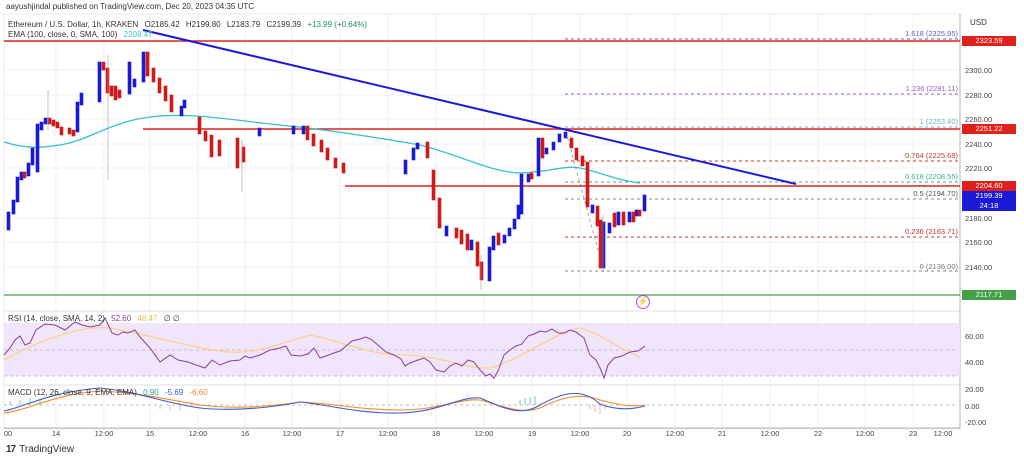 This screenshot has width=1024, height=461. What do you see at coordinates (818, 433) in the screenshot?
I see `svg-text: 22` at bounding box center [818, 433].